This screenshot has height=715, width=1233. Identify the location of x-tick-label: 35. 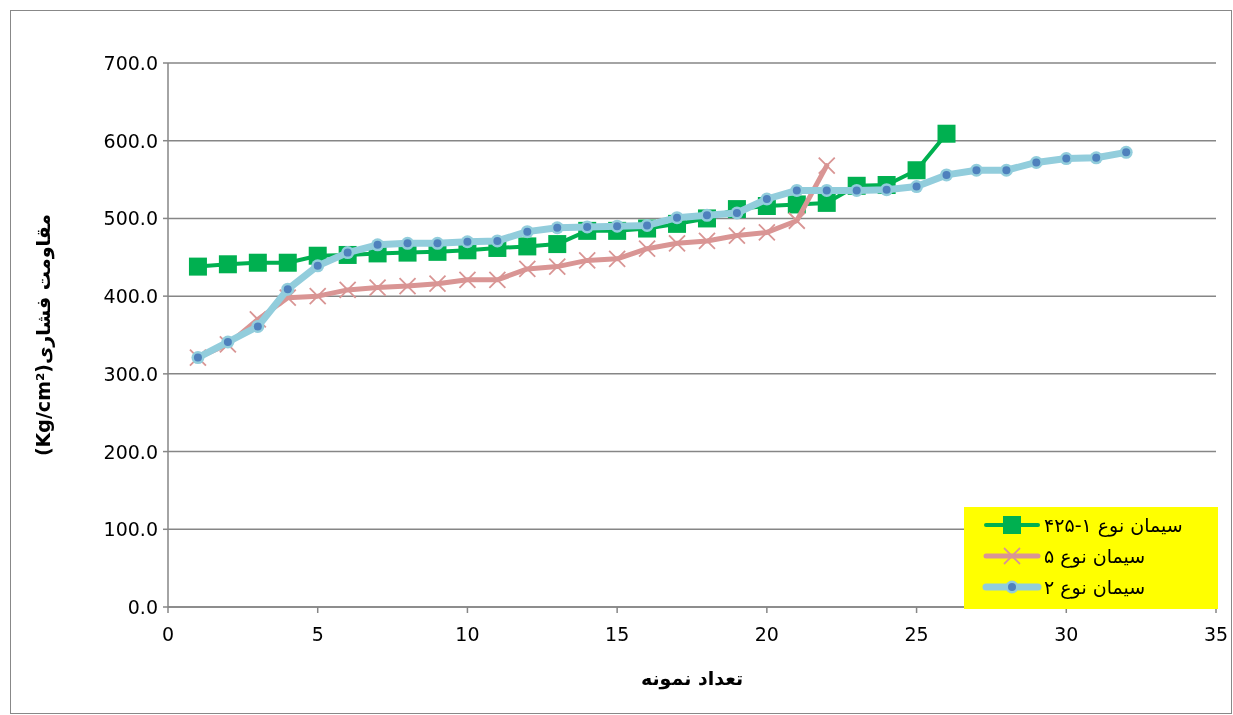
(1216, 634).